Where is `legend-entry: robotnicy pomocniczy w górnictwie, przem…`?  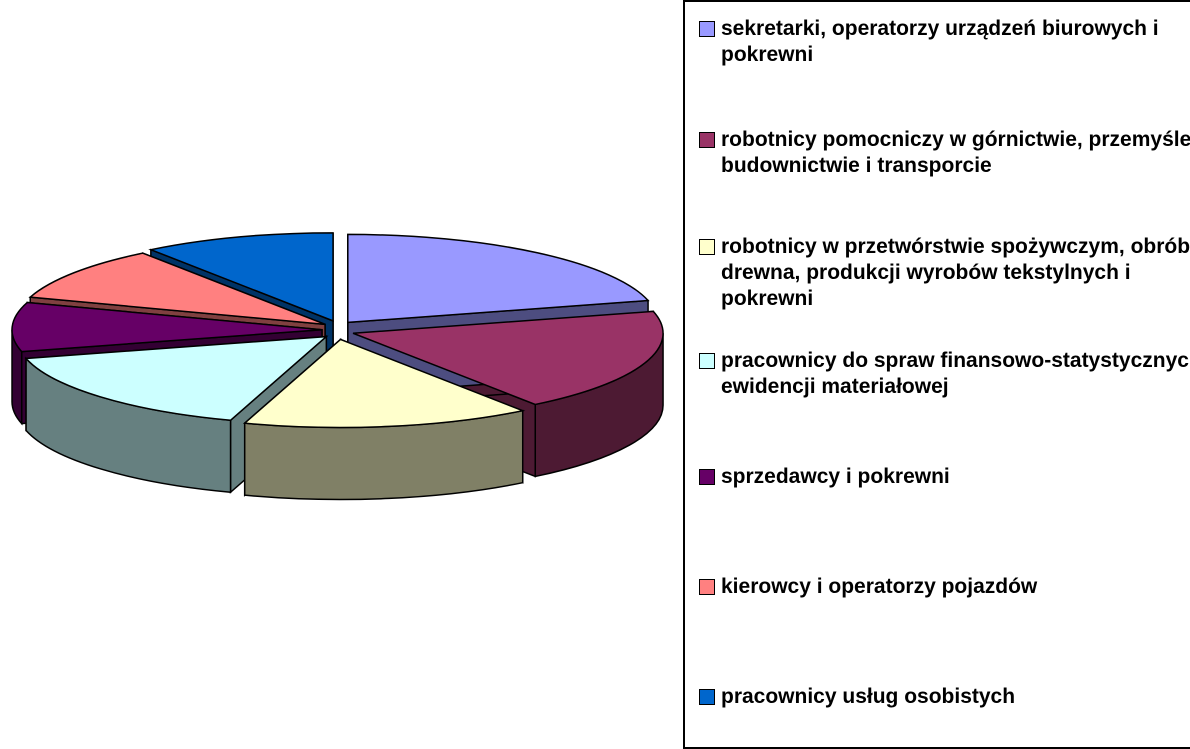 legend-entry: robotnicy pomocniczy w górnictwie, przem… is located at coordinates (944, 153).